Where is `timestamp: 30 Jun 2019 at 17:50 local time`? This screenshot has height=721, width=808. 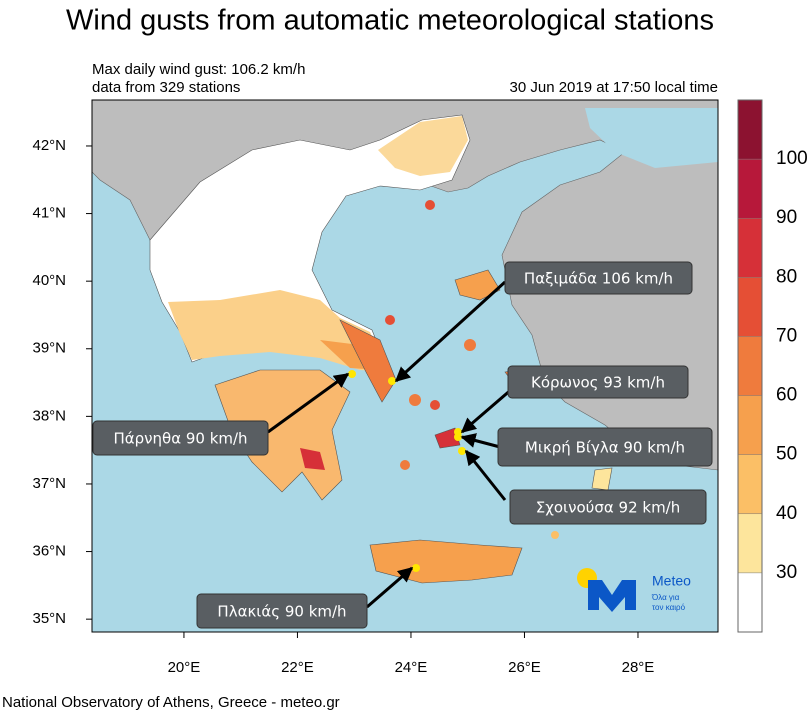
timestamp: 30 Jun 2019 at 17:50 local time is located at coordinates (614, 87).